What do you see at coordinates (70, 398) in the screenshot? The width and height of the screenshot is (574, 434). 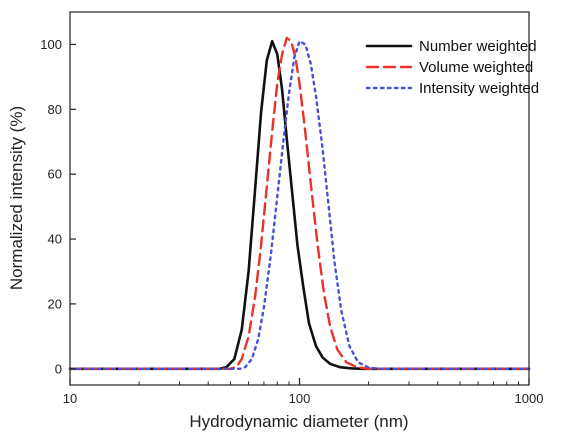 I see `x-tick-label: 10` at bounding box center [70, 398].